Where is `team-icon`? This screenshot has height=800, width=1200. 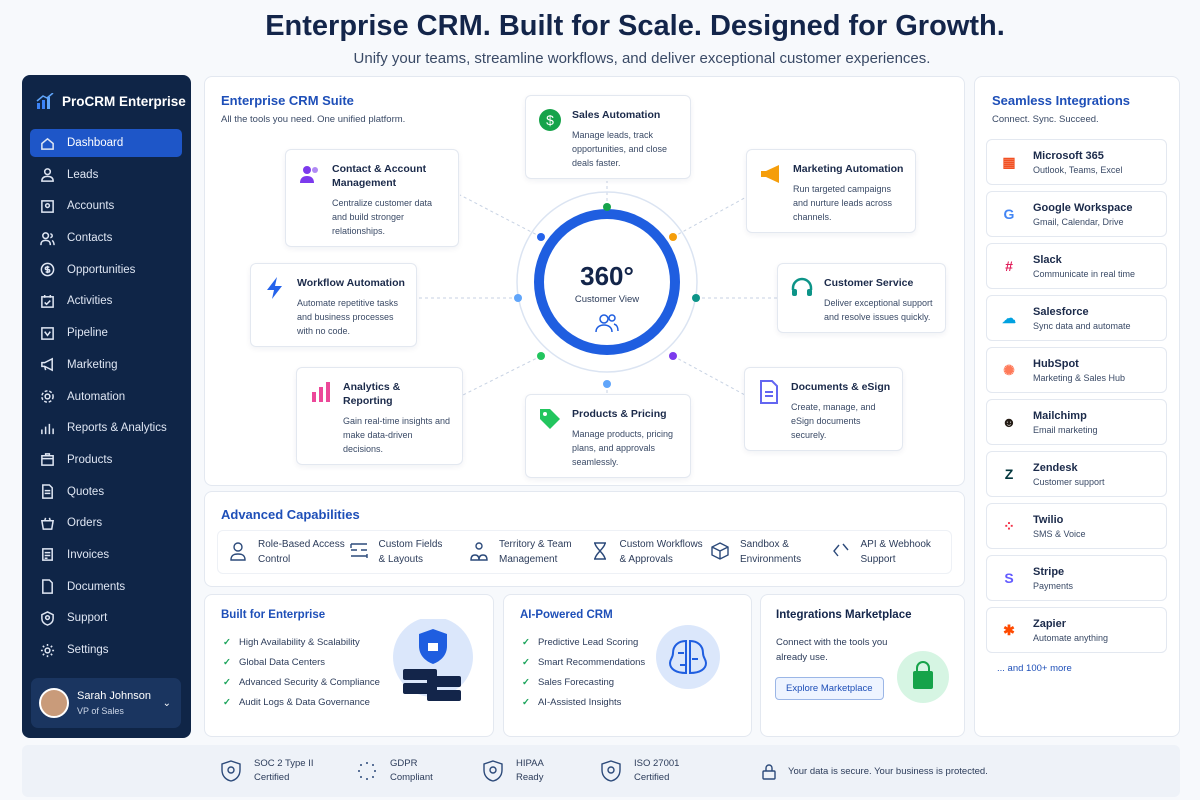
team-icon is located at coordinates (479, 551).